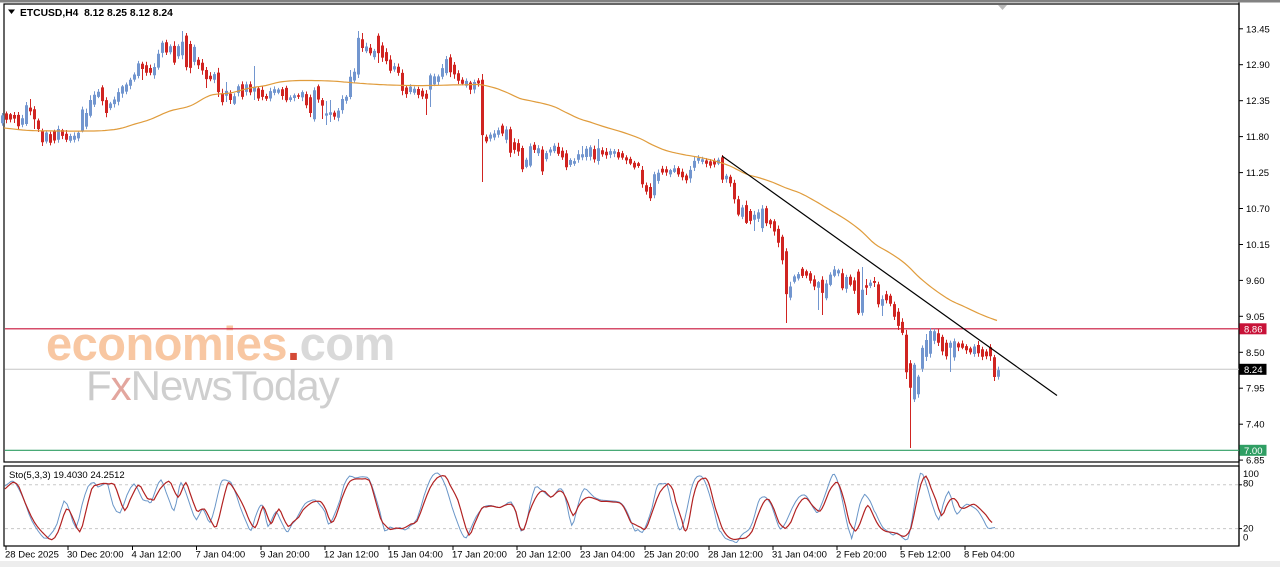  What do you see at coordinates (607, 555) in the screenshot?
I see `svg-text: 23 Jan 04:00` at bounding box center [607, 555].